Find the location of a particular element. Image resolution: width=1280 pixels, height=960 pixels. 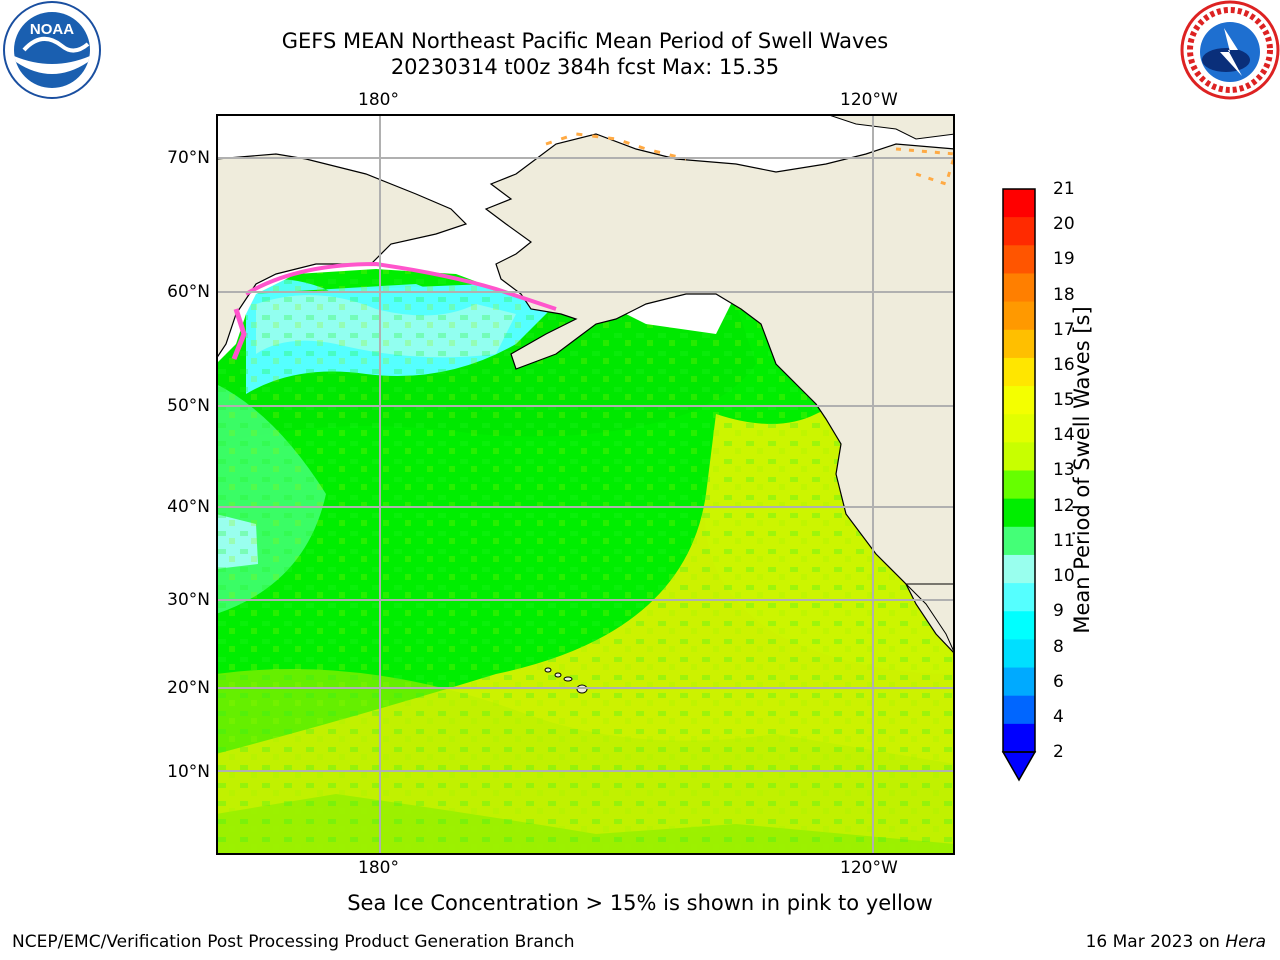

colorbar-tick-11: 11 is located at coordinates (1064, 541).